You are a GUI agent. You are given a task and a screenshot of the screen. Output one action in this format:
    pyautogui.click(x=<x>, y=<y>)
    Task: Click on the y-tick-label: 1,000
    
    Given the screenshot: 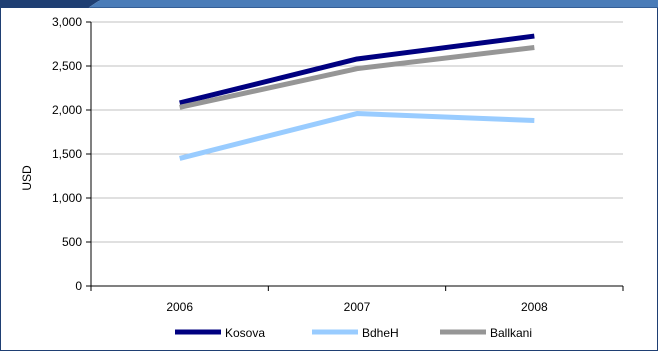 What is the action you would take?
    pyautogui.click(x=67, y=198)
    